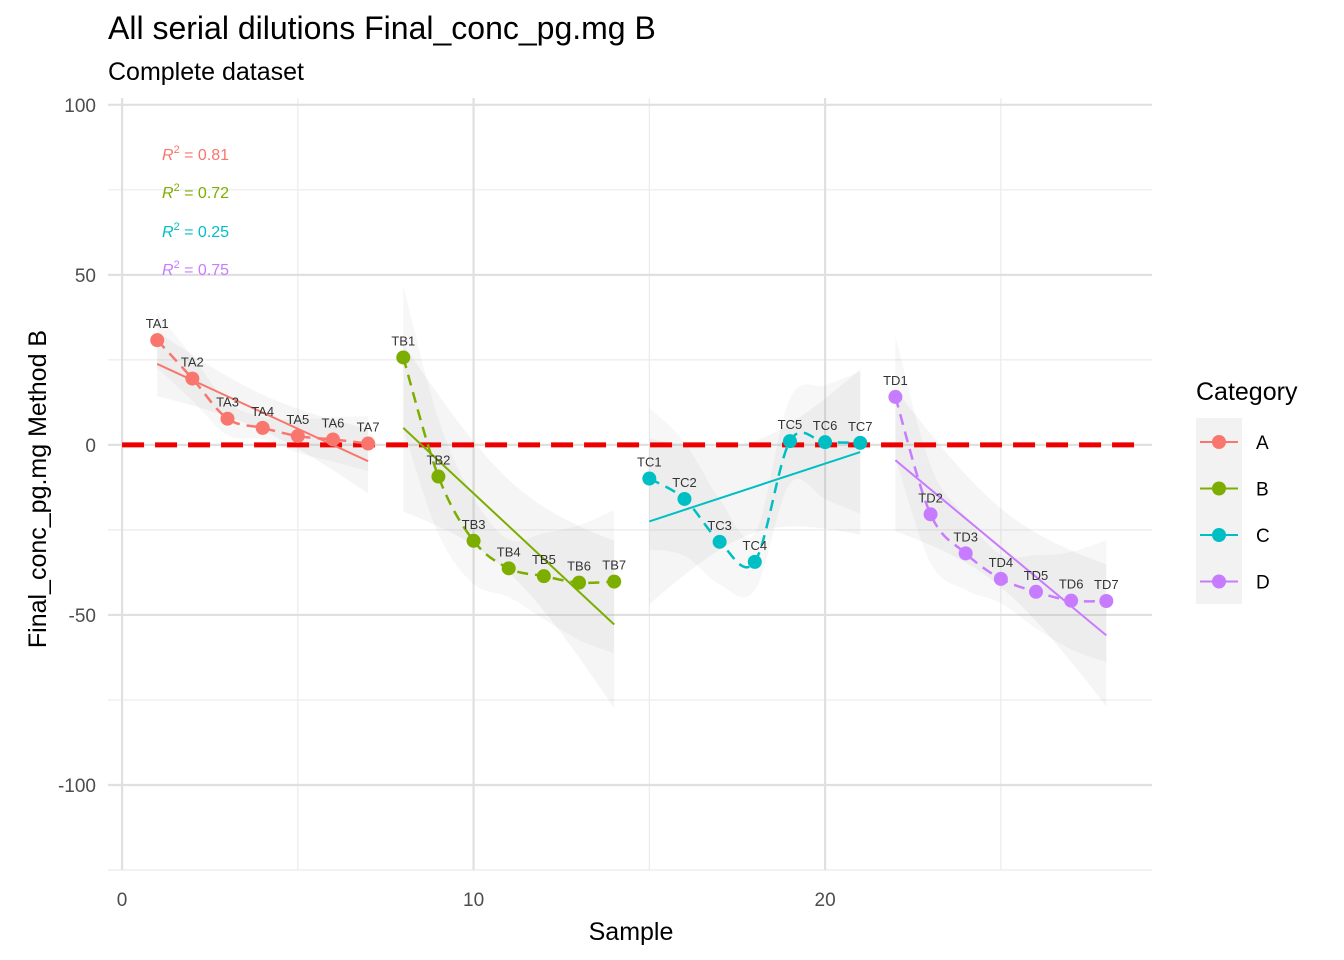 The width and height of the screenshot is (1344, 960). Describe the element at coordinates (382, 28) in the screenshot. I see `chart-title: All serial dilutions Final_conc_pg.mg B` at that location.